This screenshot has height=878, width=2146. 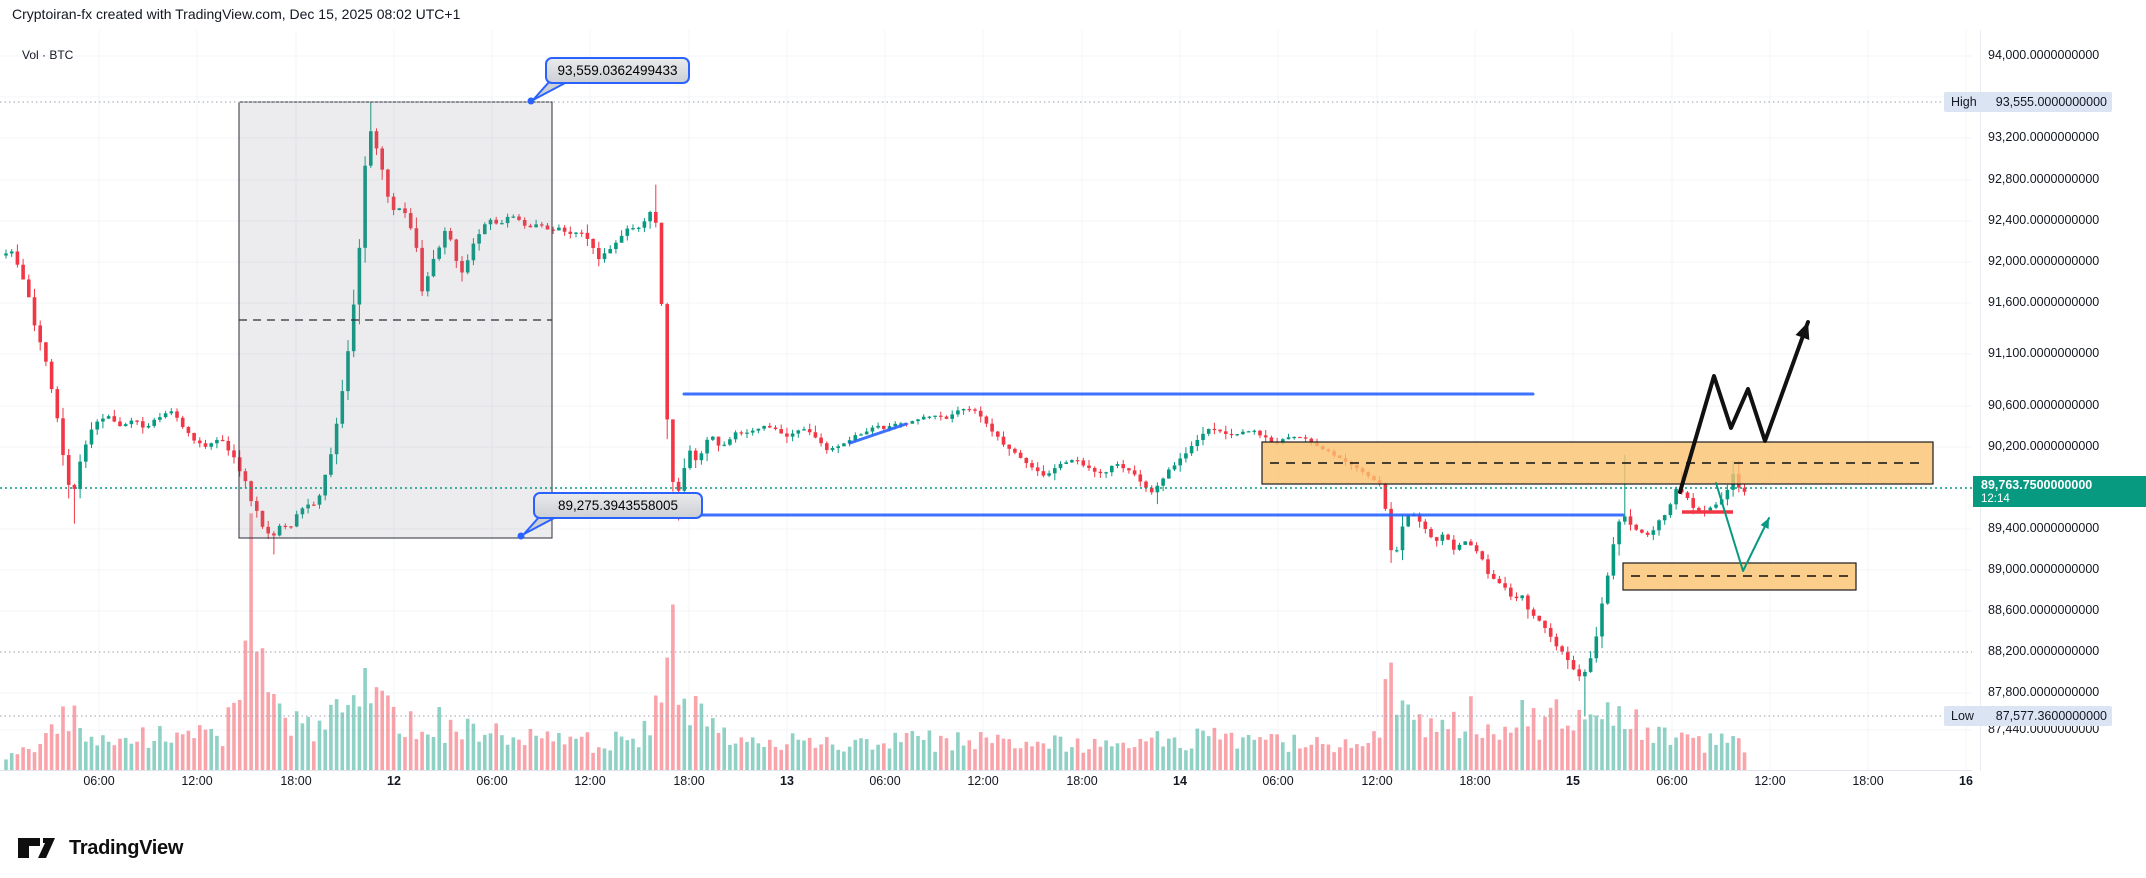 I want to click on price-axis-label: 91,100.0000000000, so click(x=2044, y=353).